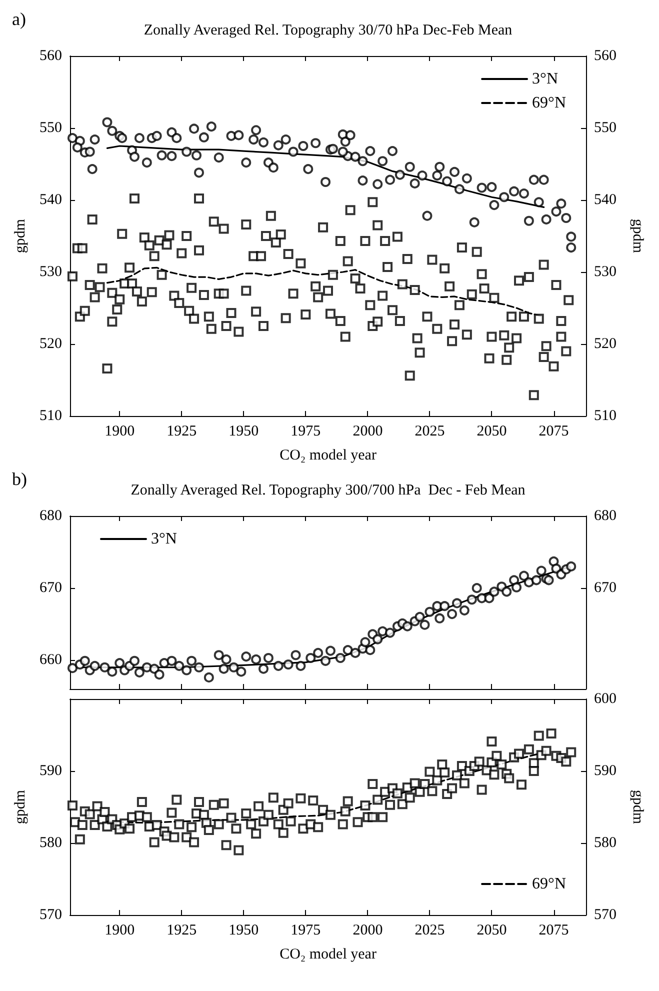  What do you see at coordinates (328, 490) in the screenshot?
I see `chart-title: Zonally Averaged Rel. Topography 300/700 hPa Dec - Feb Mean` at bounding box center [328, 490].